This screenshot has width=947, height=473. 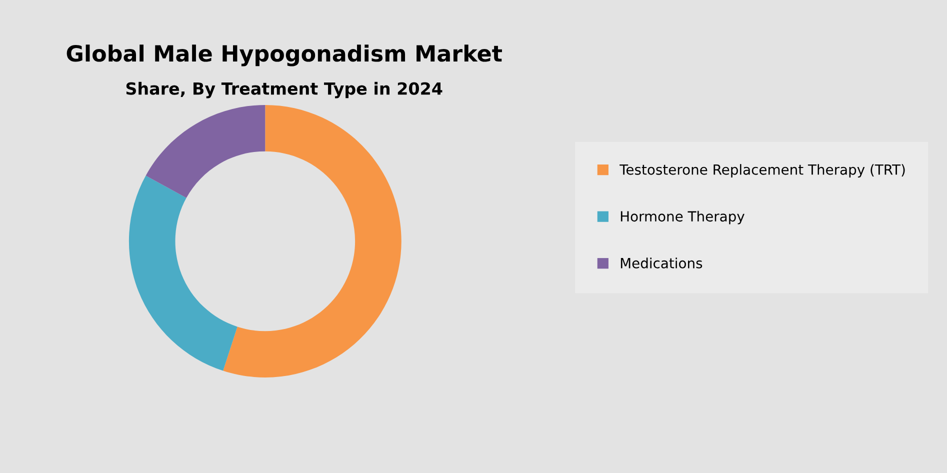 I want to click on chart-title: Global Male Hypogonadism Market, so click(x=284, y=55).